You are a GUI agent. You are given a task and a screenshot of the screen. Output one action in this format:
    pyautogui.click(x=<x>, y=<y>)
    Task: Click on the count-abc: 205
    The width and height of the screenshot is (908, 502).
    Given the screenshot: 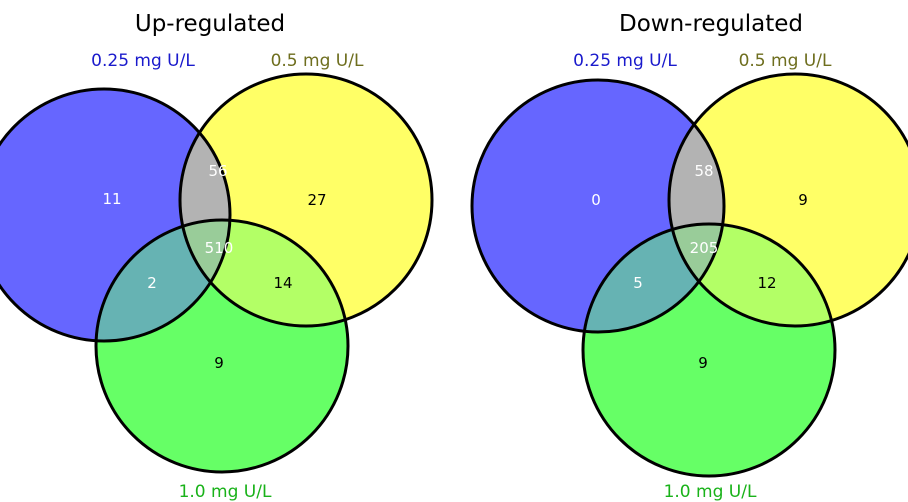 What is the action you would take?
    pyautogui.click(x=704, y=248)
    